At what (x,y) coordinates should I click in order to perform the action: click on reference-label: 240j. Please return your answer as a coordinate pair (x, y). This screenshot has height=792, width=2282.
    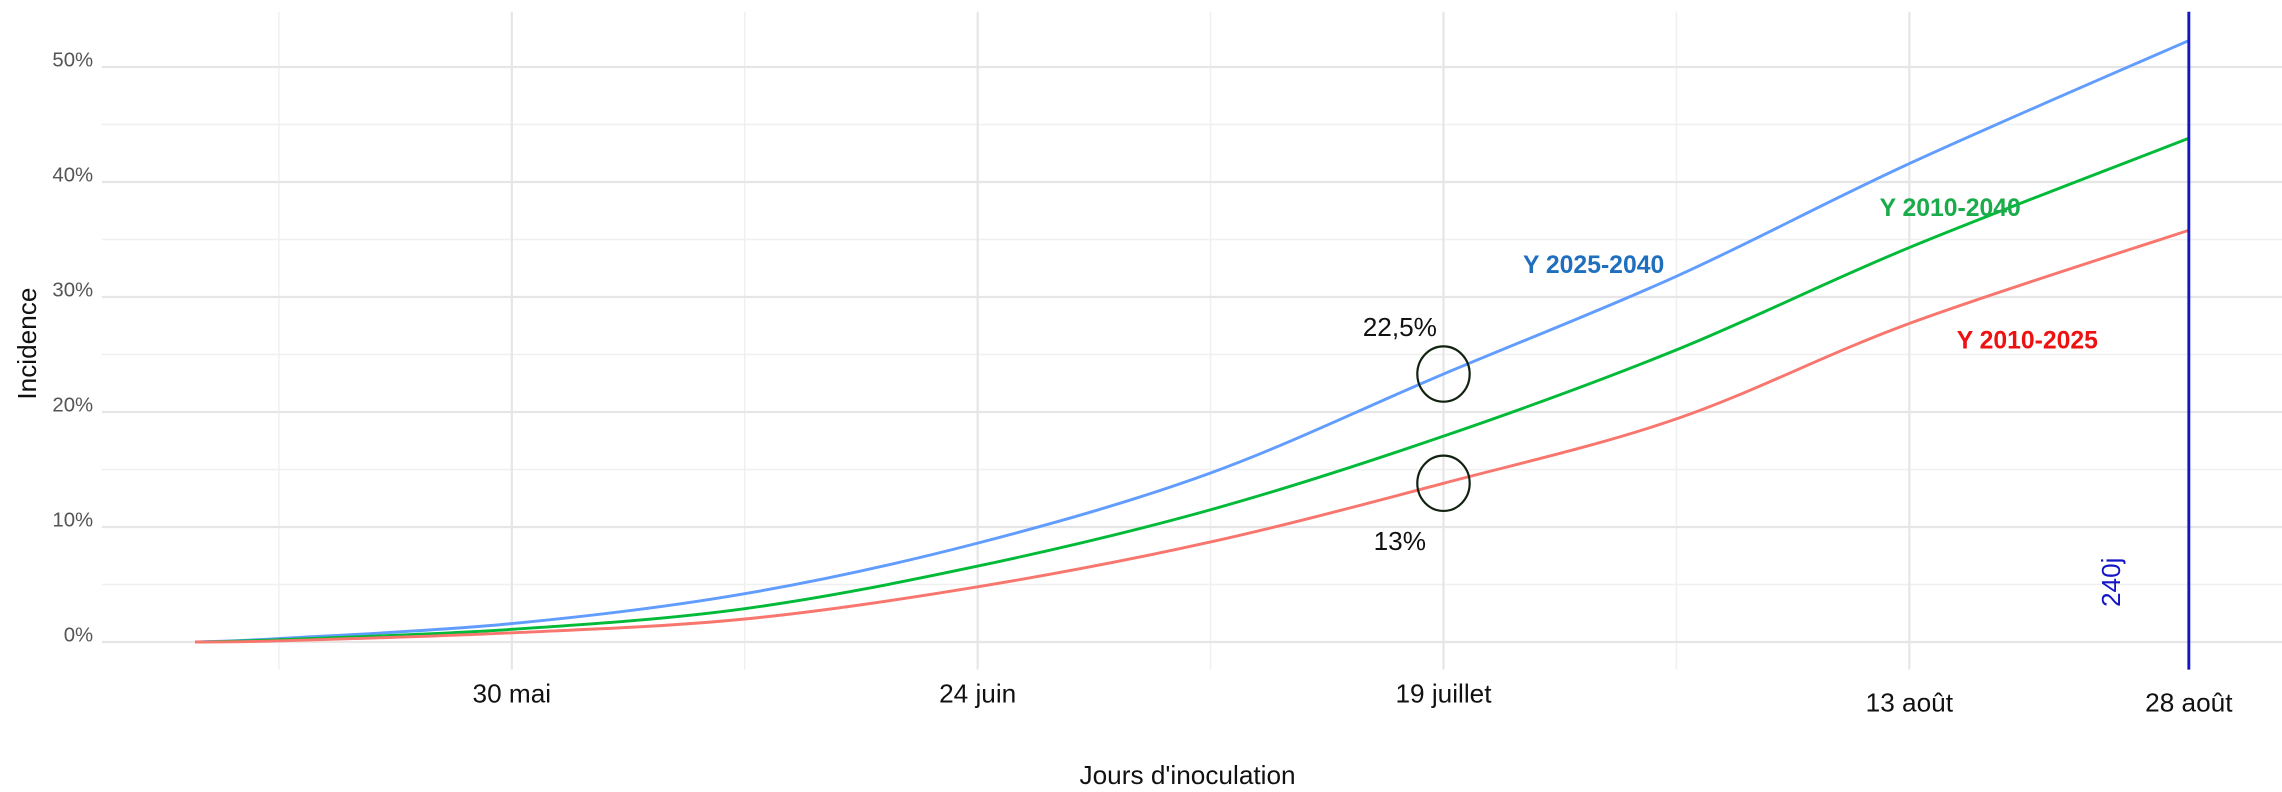
    Looking at the image, I should click on (2111, 583).